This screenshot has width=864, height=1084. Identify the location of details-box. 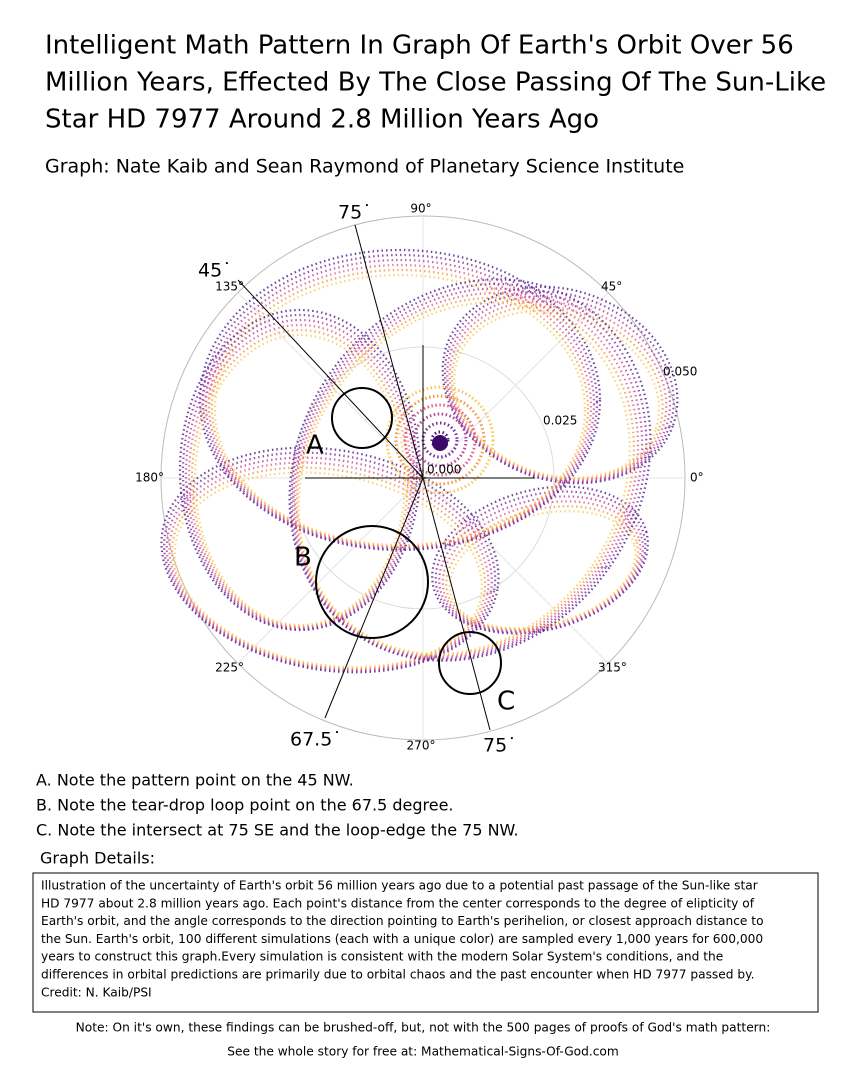
(425, 942).